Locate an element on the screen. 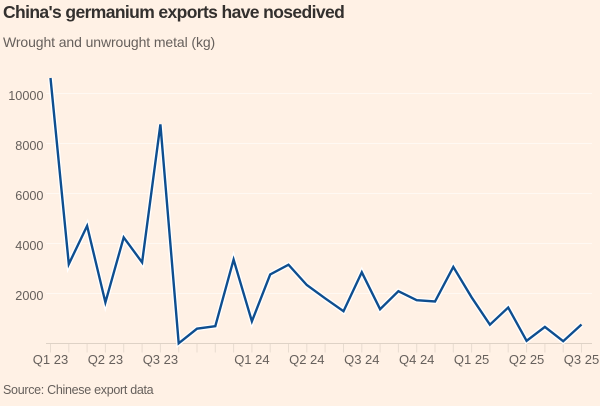 Image resolution: width=600 pixels, height=406 pixels. svg-text: 8000 is located at coordinates (29, 146).